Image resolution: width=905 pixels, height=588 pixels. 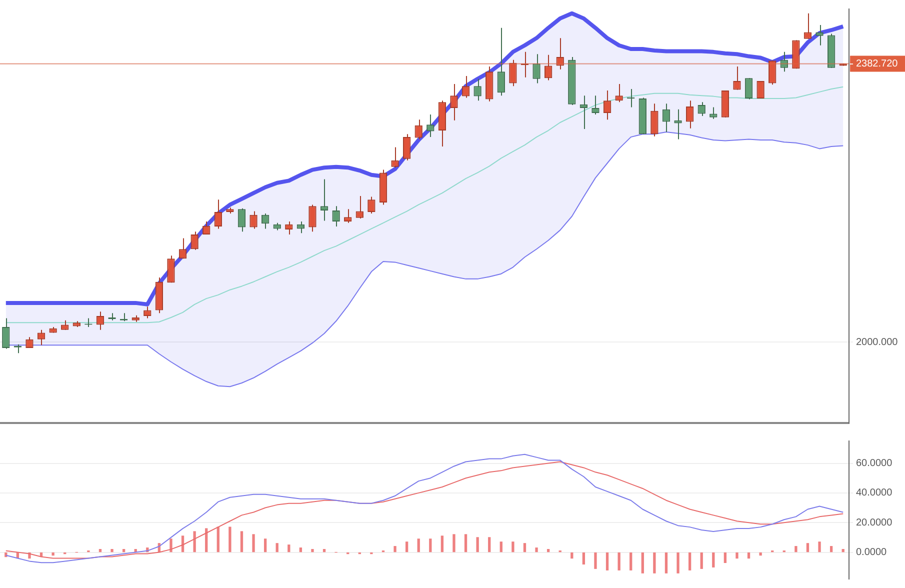 What do you see at coordinates (874, 493) in the screenshot?
I see `y-tick-label: 40.0000` at bounding box center [874, 493].